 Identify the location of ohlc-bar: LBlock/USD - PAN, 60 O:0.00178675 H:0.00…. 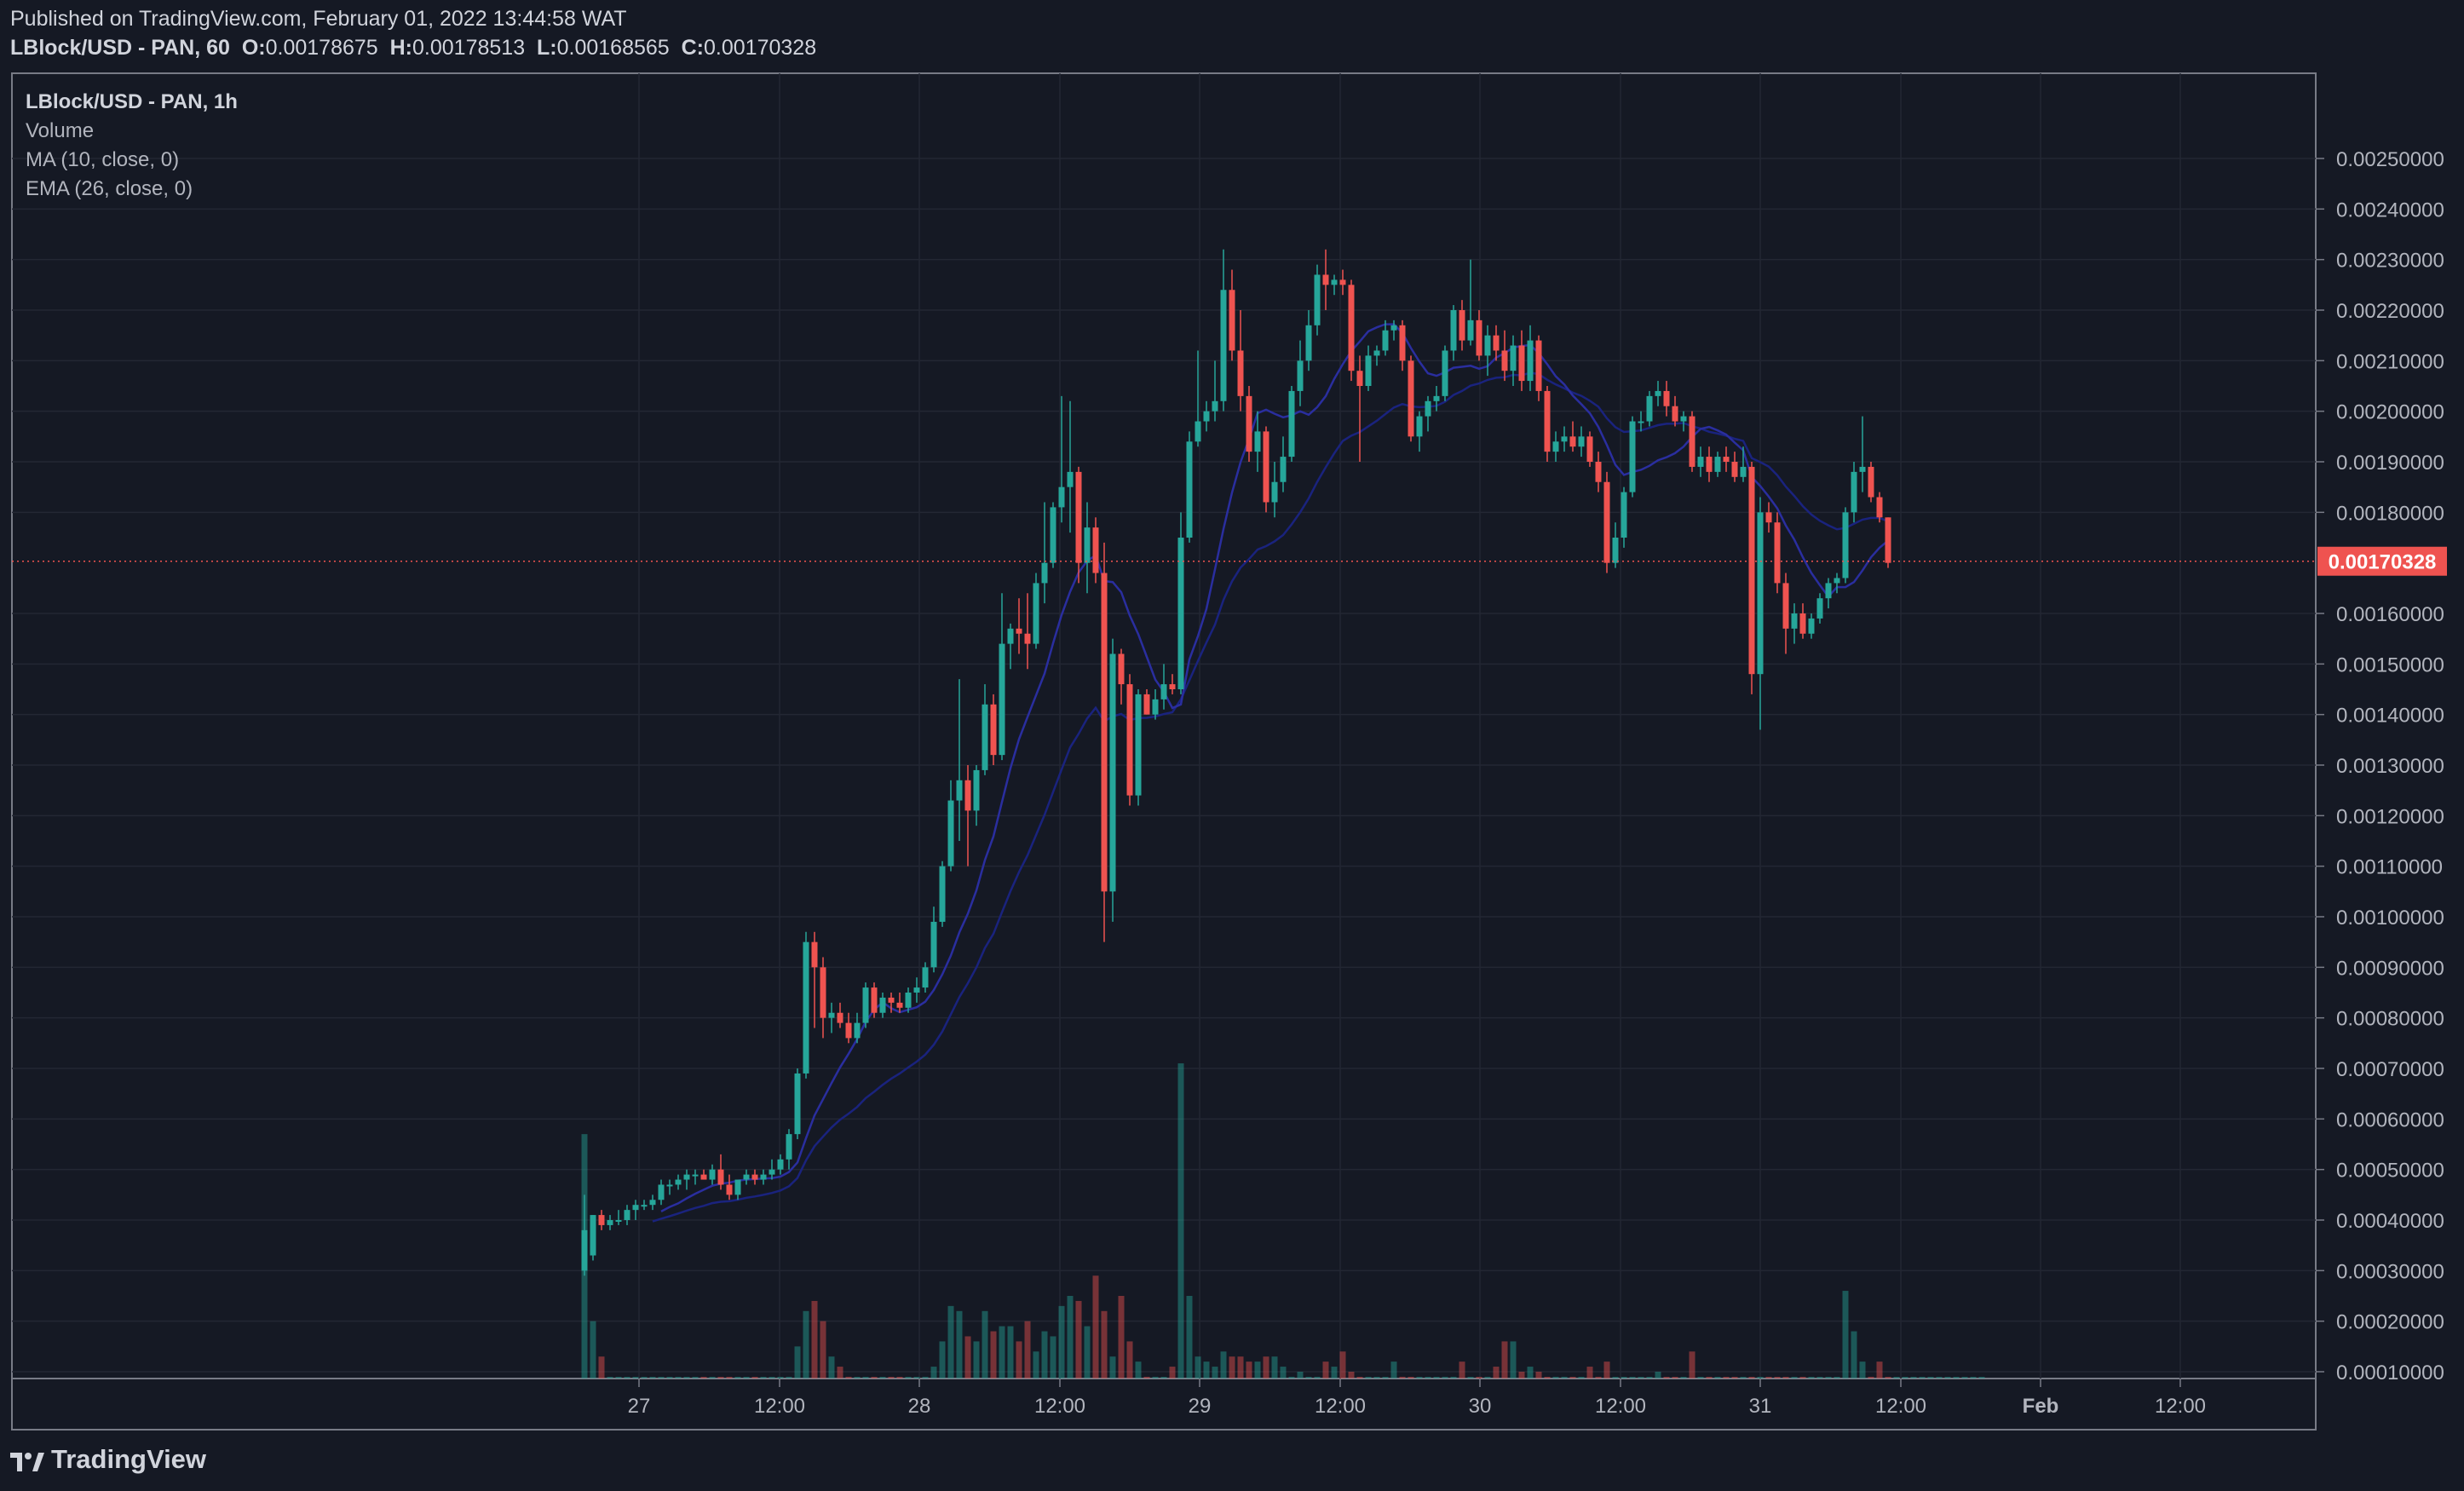
(413, 48).